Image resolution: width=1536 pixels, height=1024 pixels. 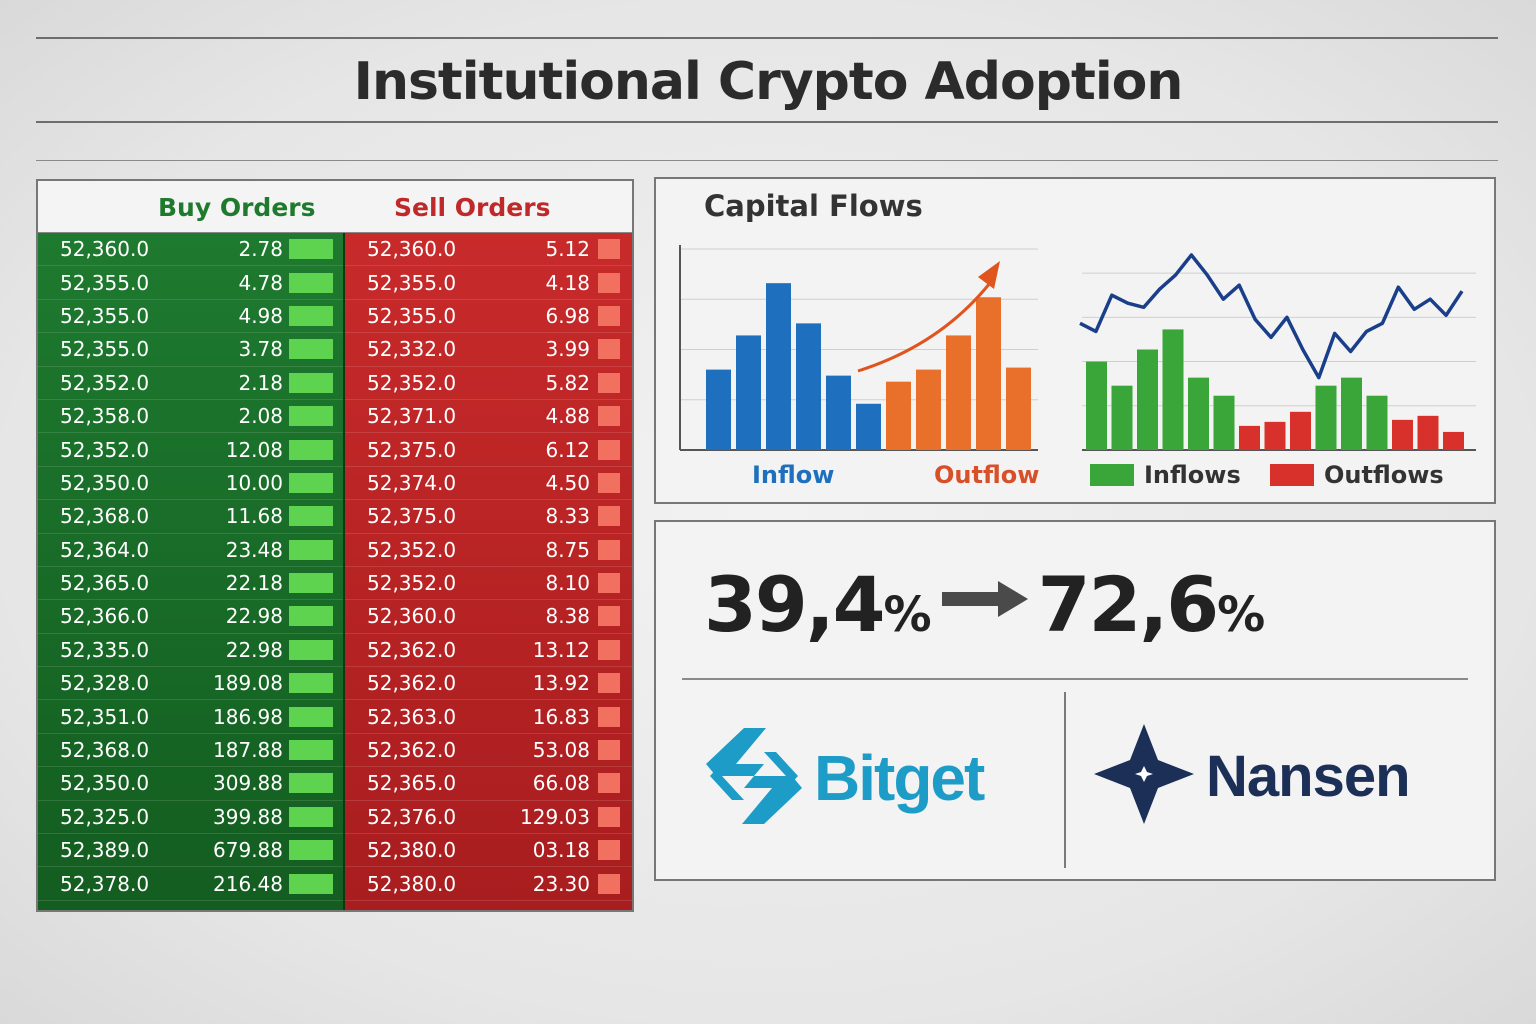 I want to click on order-row: 52,351.0 186.98, so click(x=190, y=717).